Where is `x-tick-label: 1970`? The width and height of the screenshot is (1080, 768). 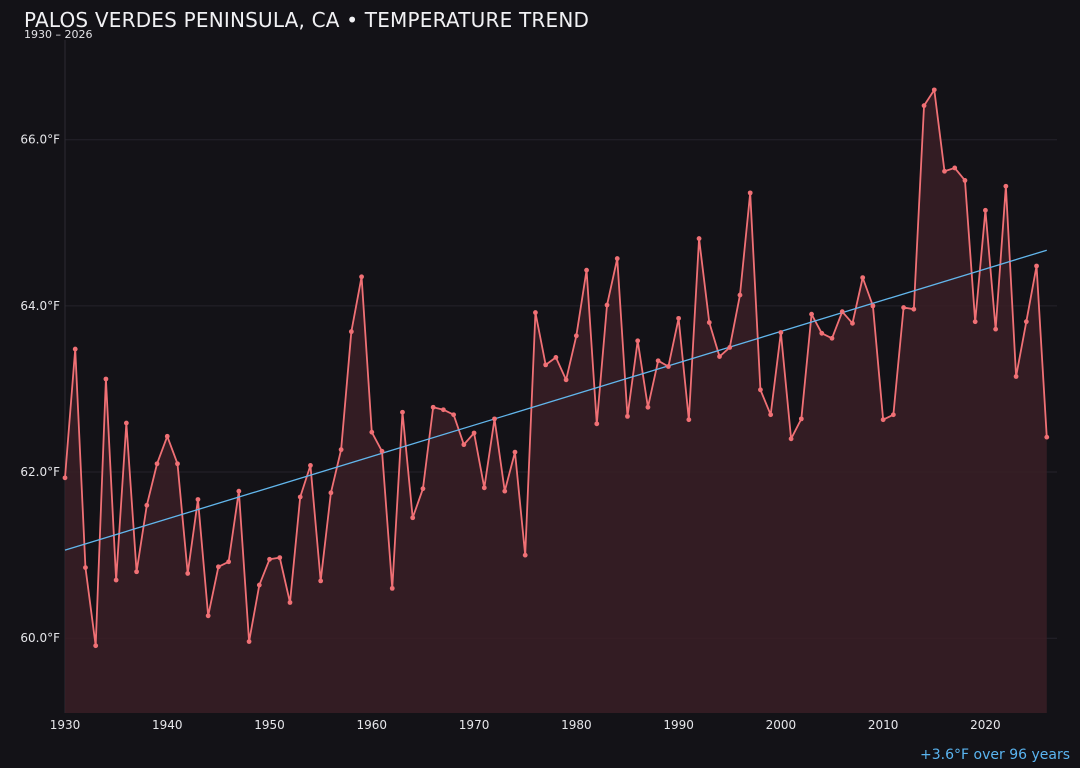
x-tick-label: 1970 is located at coordinates (474, 725).